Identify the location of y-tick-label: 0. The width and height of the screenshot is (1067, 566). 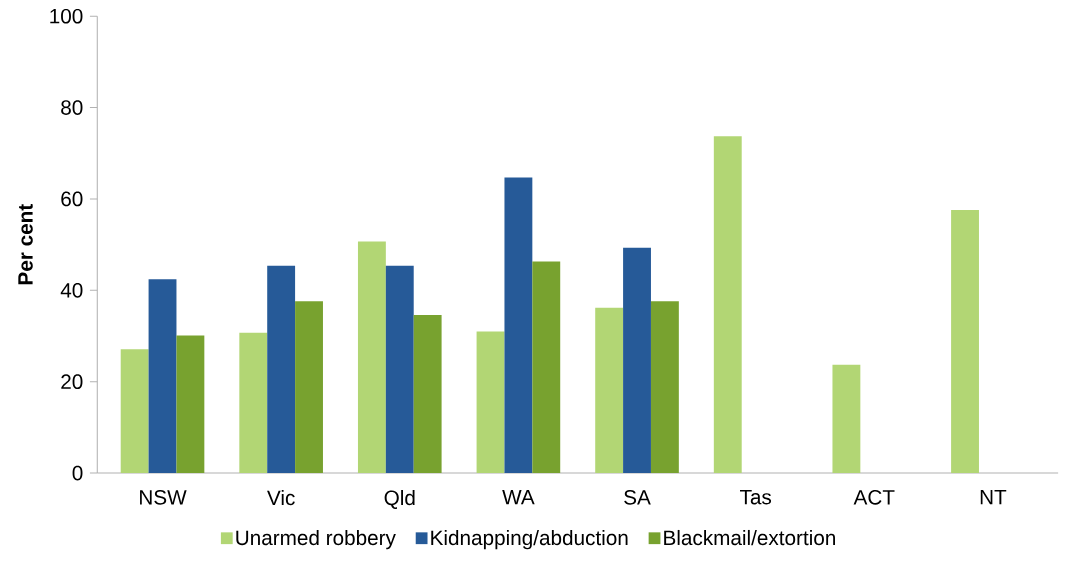
(77, 473).